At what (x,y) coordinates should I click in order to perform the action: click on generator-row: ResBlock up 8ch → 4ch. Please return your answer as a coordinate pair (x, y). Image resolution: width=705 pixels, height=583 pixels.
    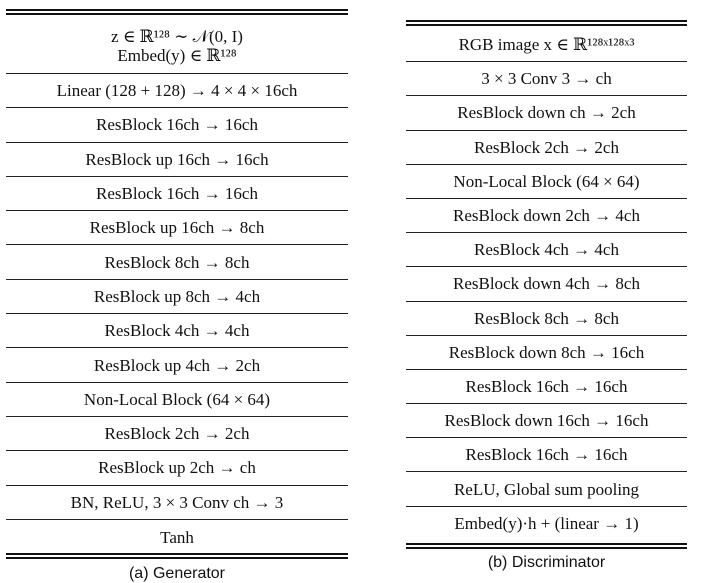
    Looking at the image, I should click on (177, 297).